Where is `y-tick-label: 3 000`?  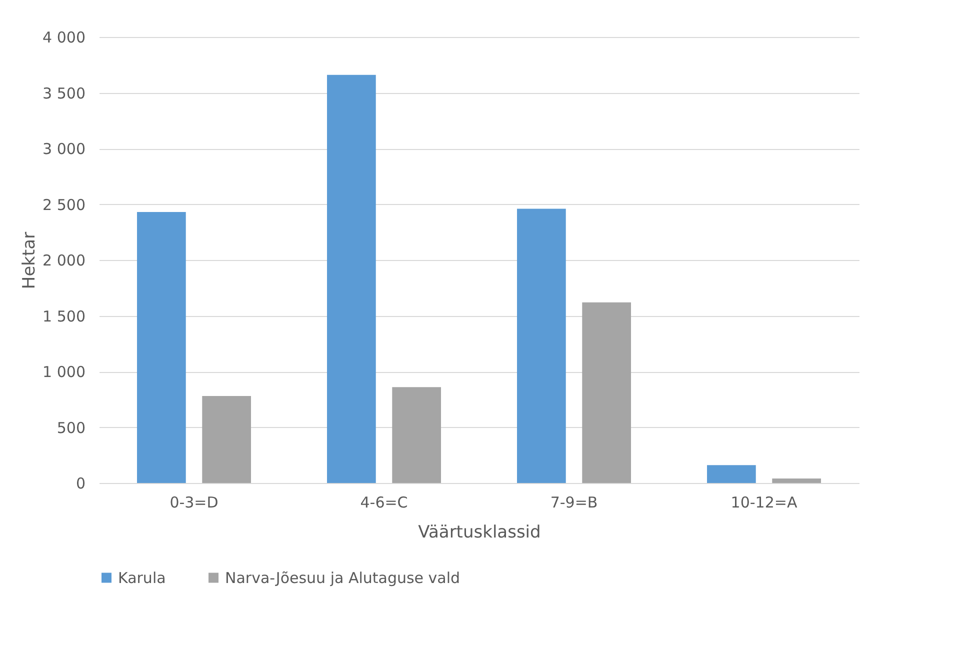
y-tick-label: 3 000 is located at coordinates (64, 149).